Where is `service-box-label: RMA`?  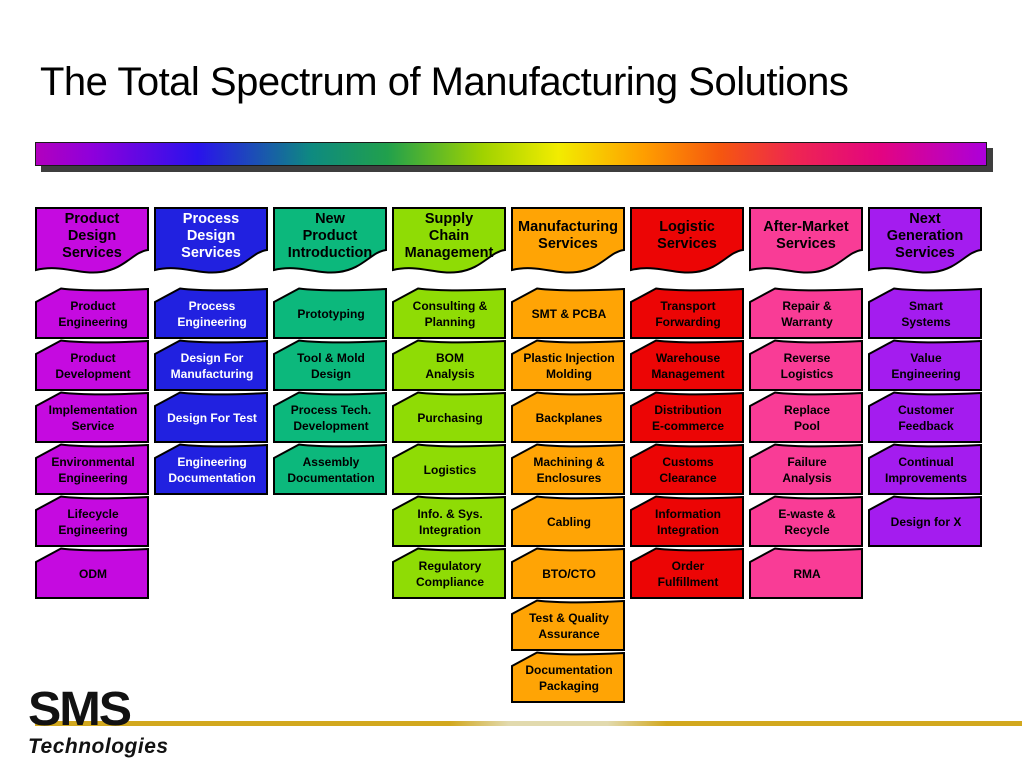 service-box-label: RMA is located at coordinates (807, 573).